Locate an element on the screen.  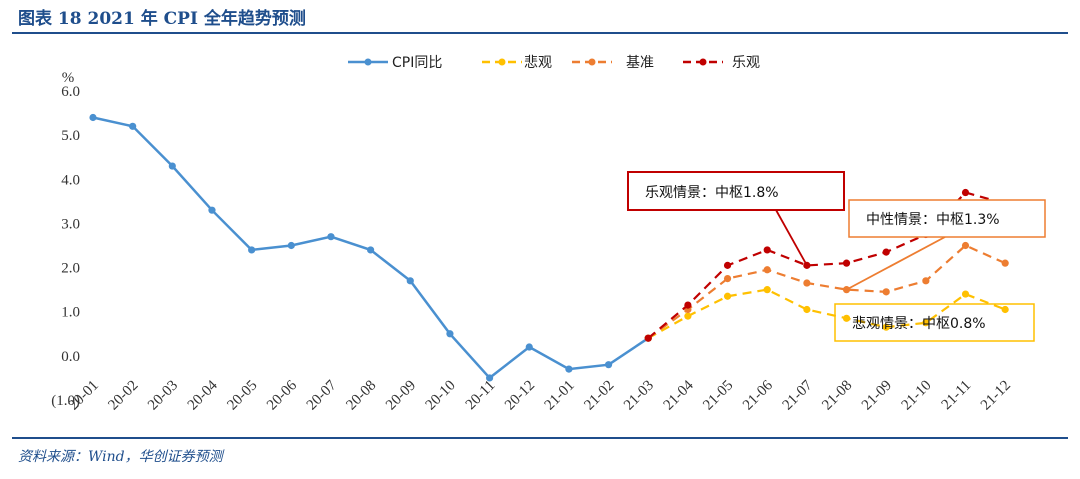
title-rule is located at coordinates (540, 33).